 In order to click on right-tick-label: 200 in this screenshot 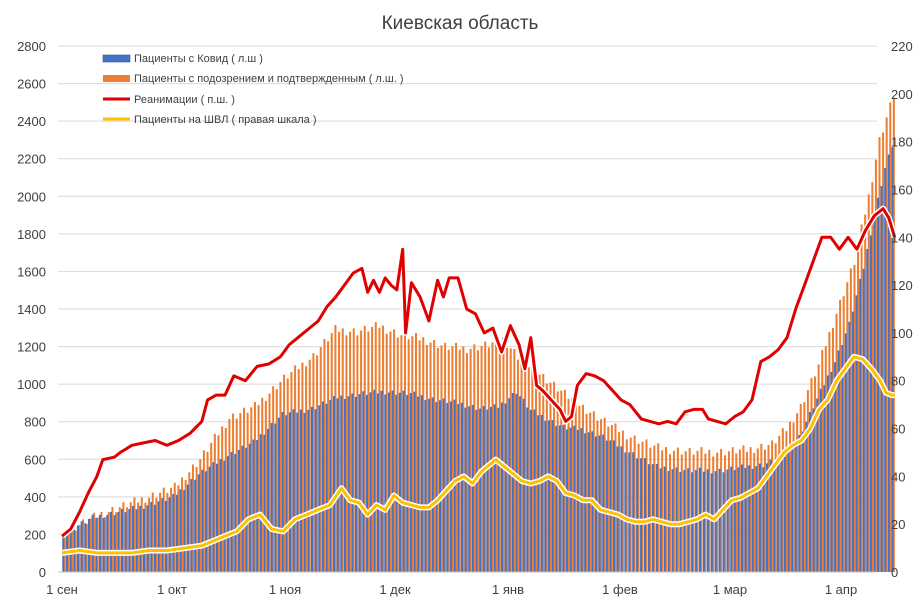, I will do `click(902, 94)`.